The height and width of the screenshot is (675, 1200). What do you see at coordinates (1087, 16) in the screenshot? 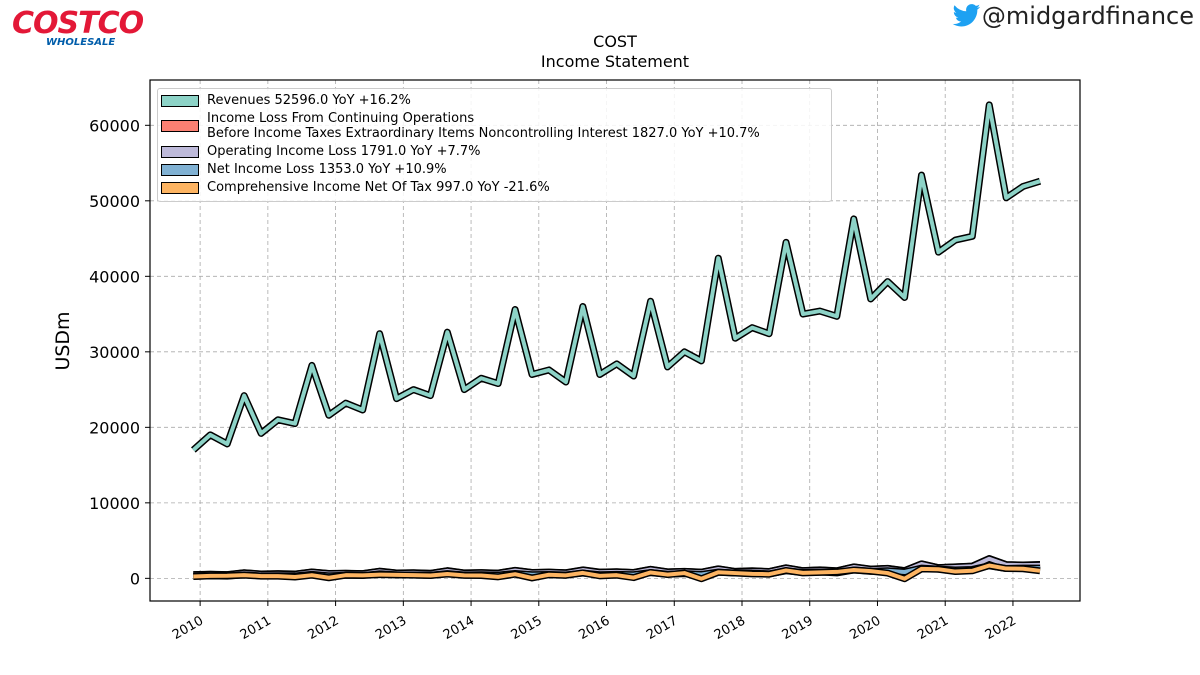
I see `watermark-text: @midgardfinance` at bounding box center [1087, 16].